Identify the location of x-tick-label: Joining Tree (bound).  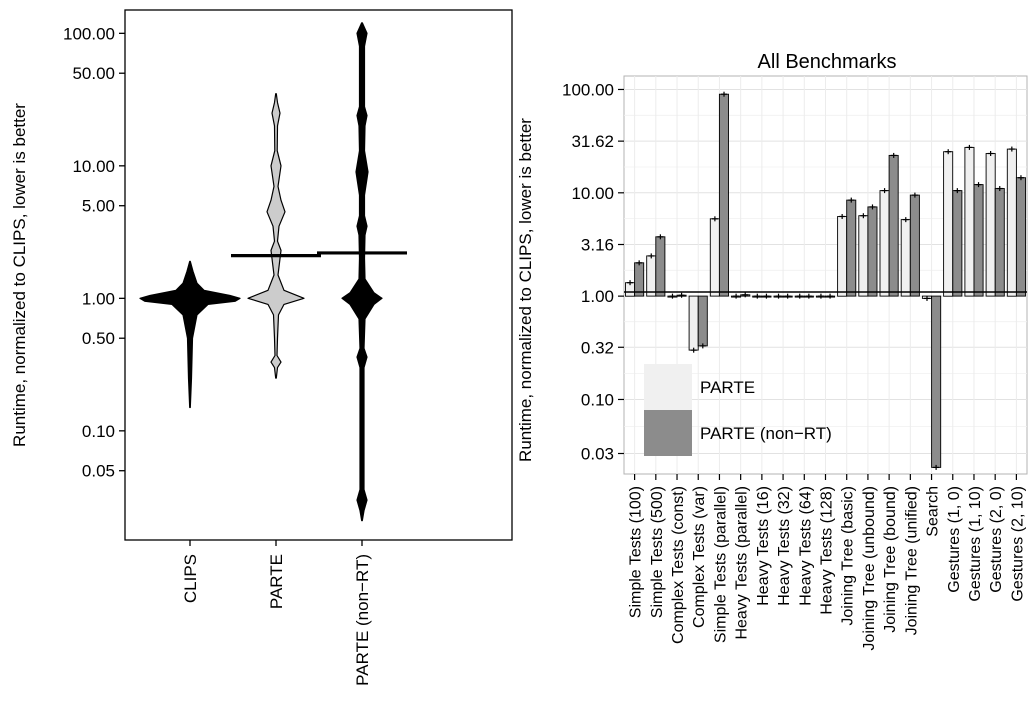
(890, 559).